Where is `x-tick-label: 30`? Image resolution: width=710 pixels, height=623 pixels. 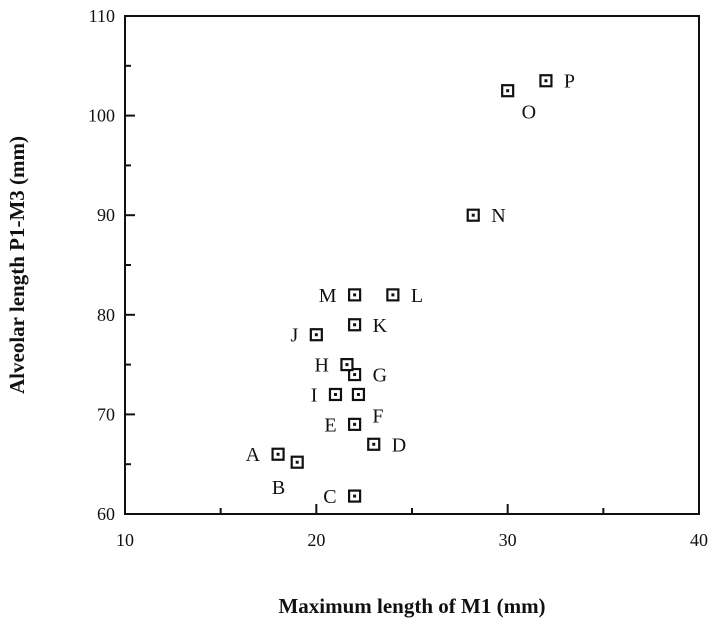
x-tick-label: 30 is located at coordinates (508, 540).